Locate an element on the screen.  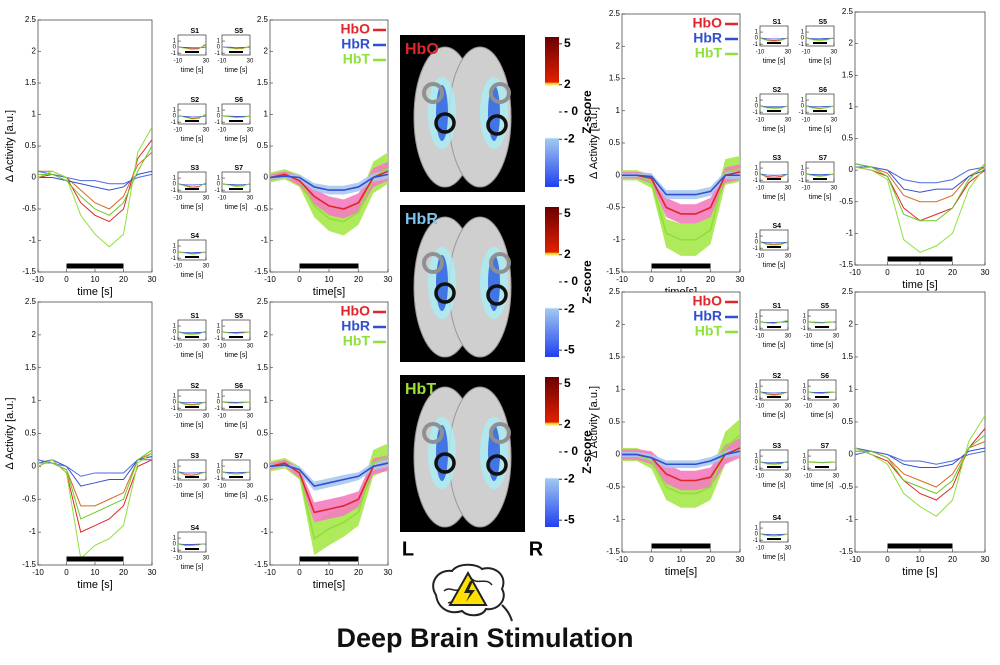
x-tick-label: 10 is located at coordinates (920, 272).